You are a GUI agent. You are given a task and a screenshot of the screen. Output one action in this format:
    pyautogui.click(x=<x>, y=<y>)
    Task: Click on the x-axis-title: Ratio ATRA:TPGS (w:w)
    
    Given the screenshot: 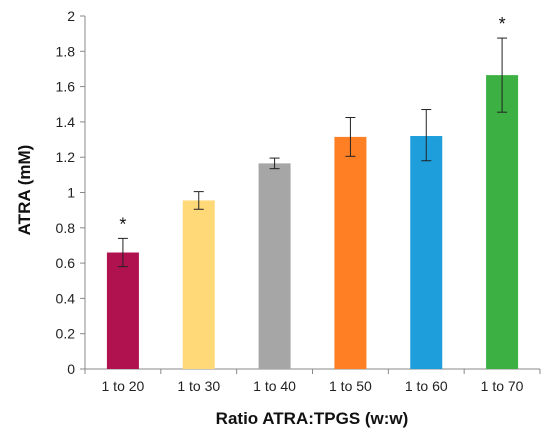 What is the action you would take?
    pyautogui.click(x=312, y=418)
    